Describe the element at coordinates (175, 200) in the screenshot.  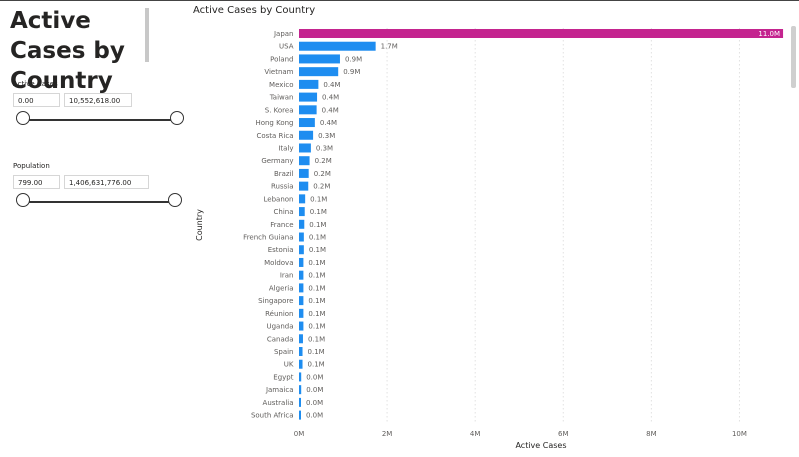
I see `population-slider-max-handle` at that location.